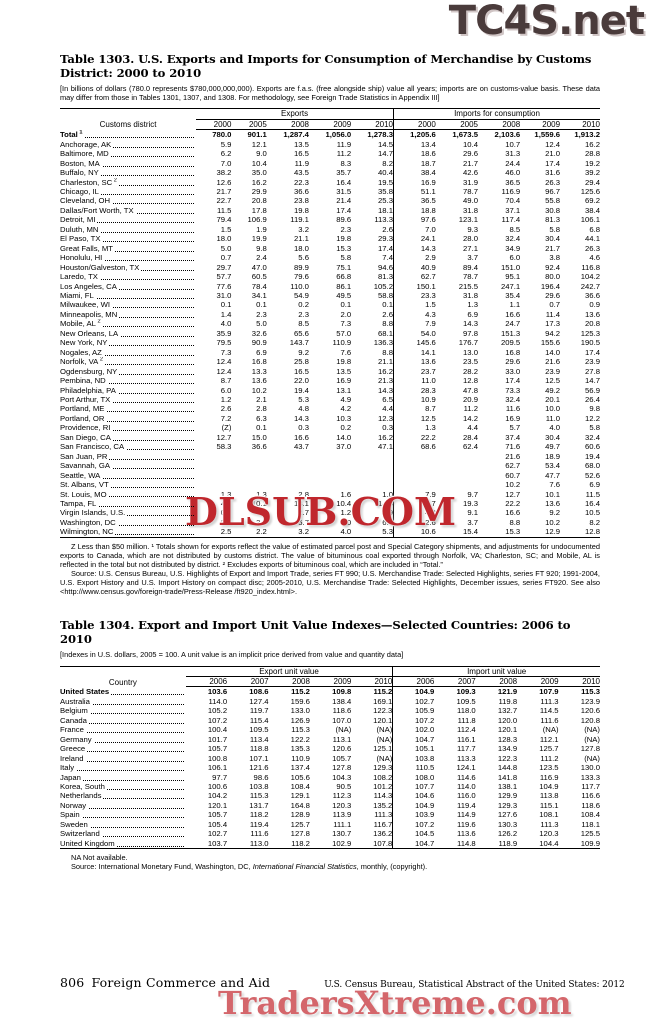 This screenshot has width=652, height=1024. I want to click on cell-import-1: 116.0, so click(466, 796).